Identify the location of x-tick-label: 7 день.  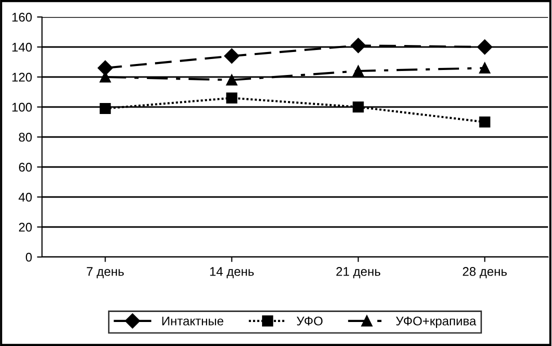
(105, 272).